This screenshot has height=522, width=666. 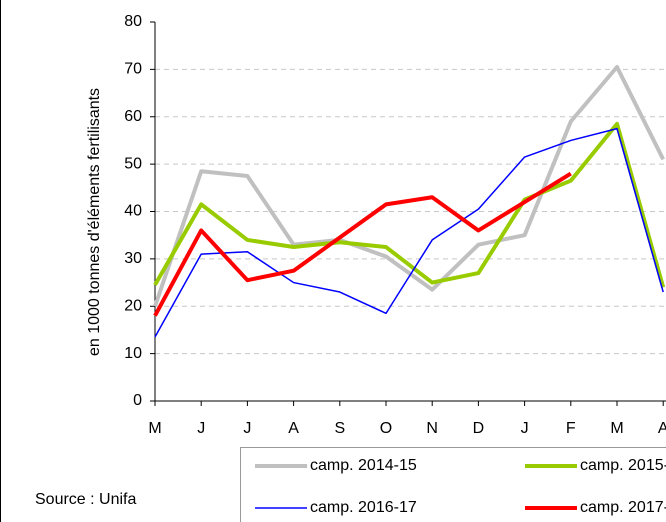 What do you see at coordinates (453, 484) in the screenshot?
I see `legend-box` at bounding box center [453, 484].